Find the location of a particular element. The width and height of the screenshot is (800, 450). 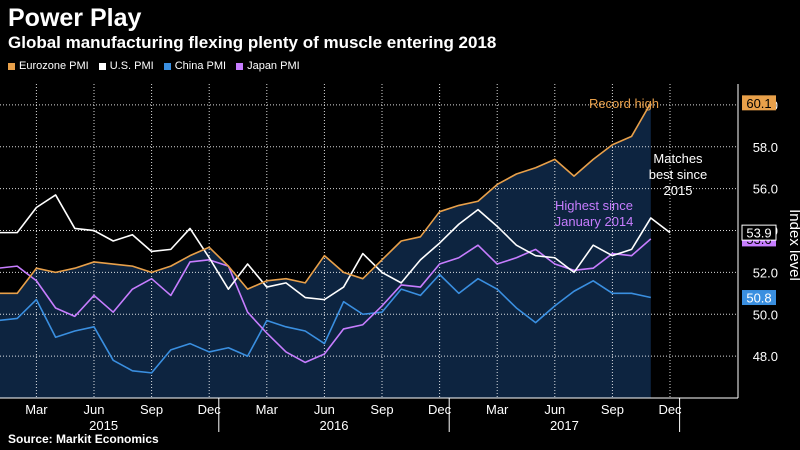

end-value-us: 53.9 is located at coordinates (758, 233).